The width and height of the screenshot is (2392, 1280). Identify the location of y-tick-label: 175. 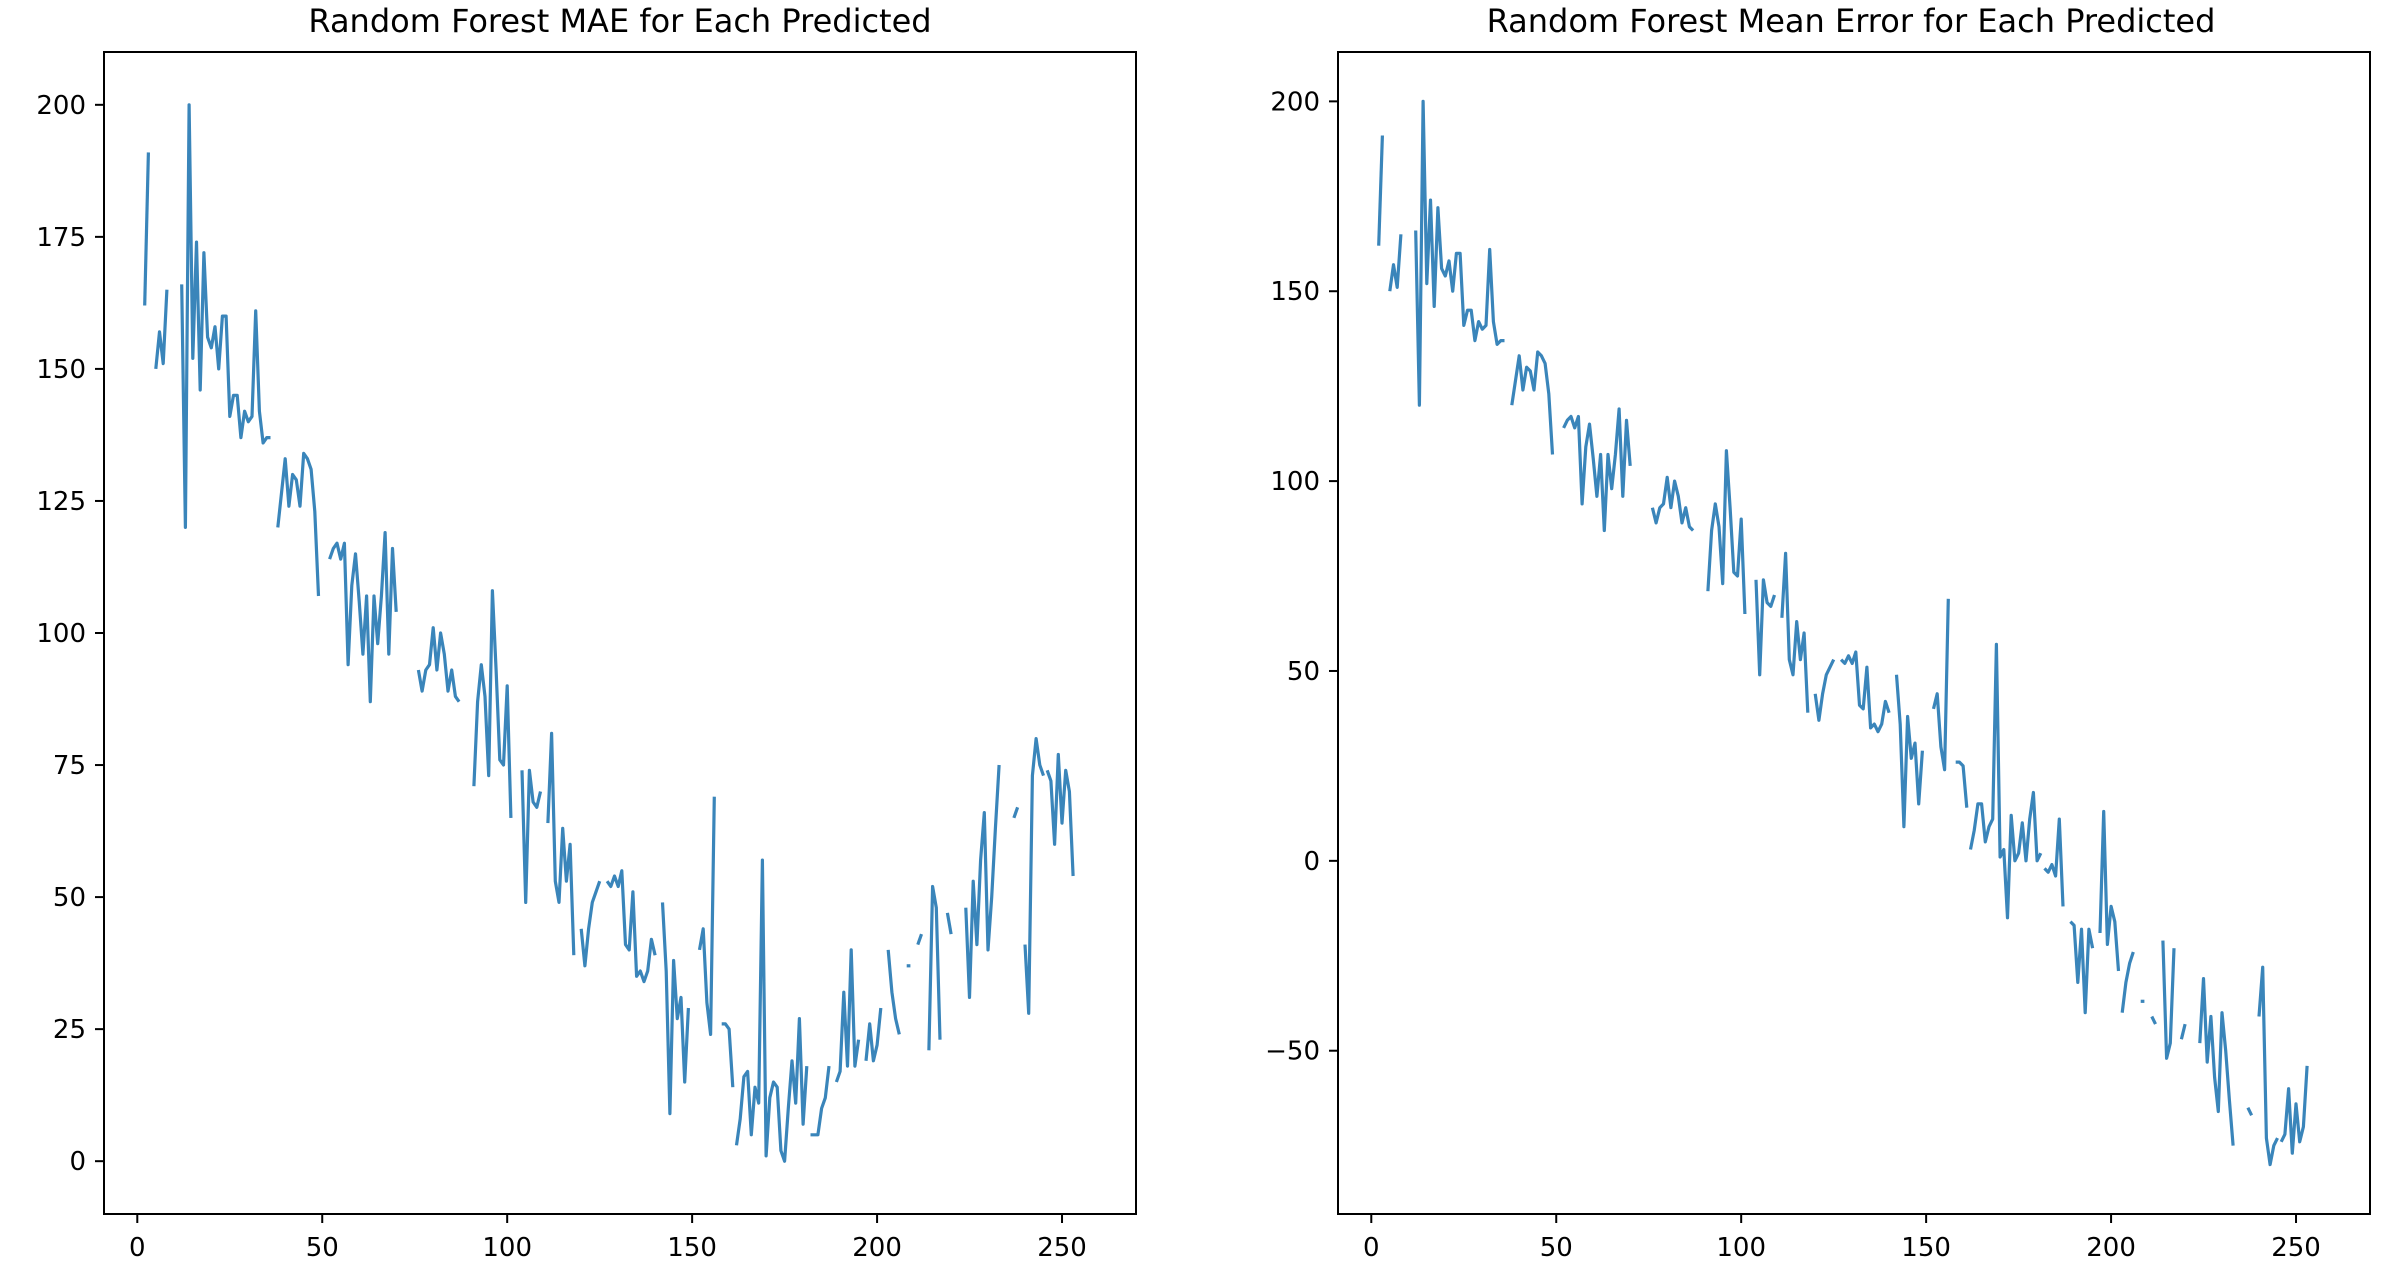
(61, 238).